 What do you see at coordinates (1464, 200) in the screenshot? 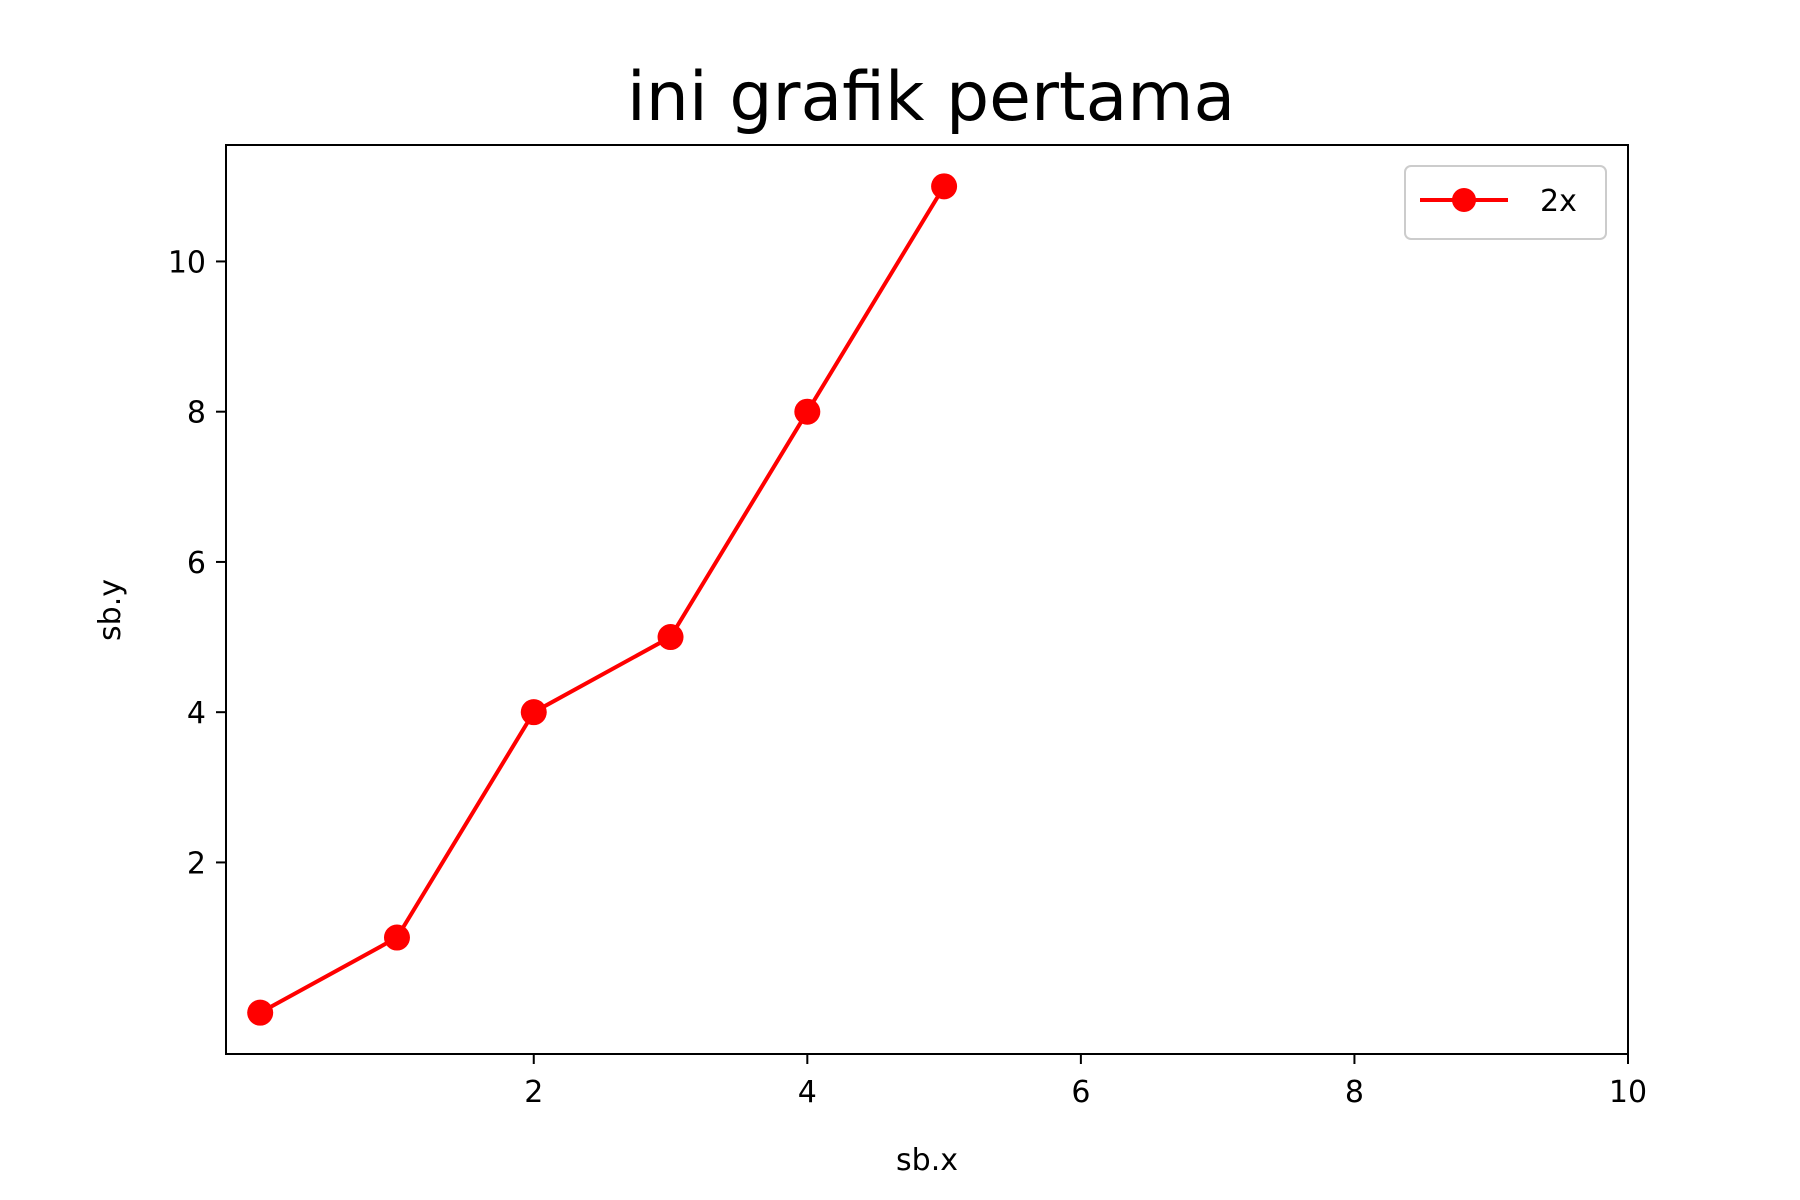
I see `legend-marker-swatch` at bounding box center [1464, 200].